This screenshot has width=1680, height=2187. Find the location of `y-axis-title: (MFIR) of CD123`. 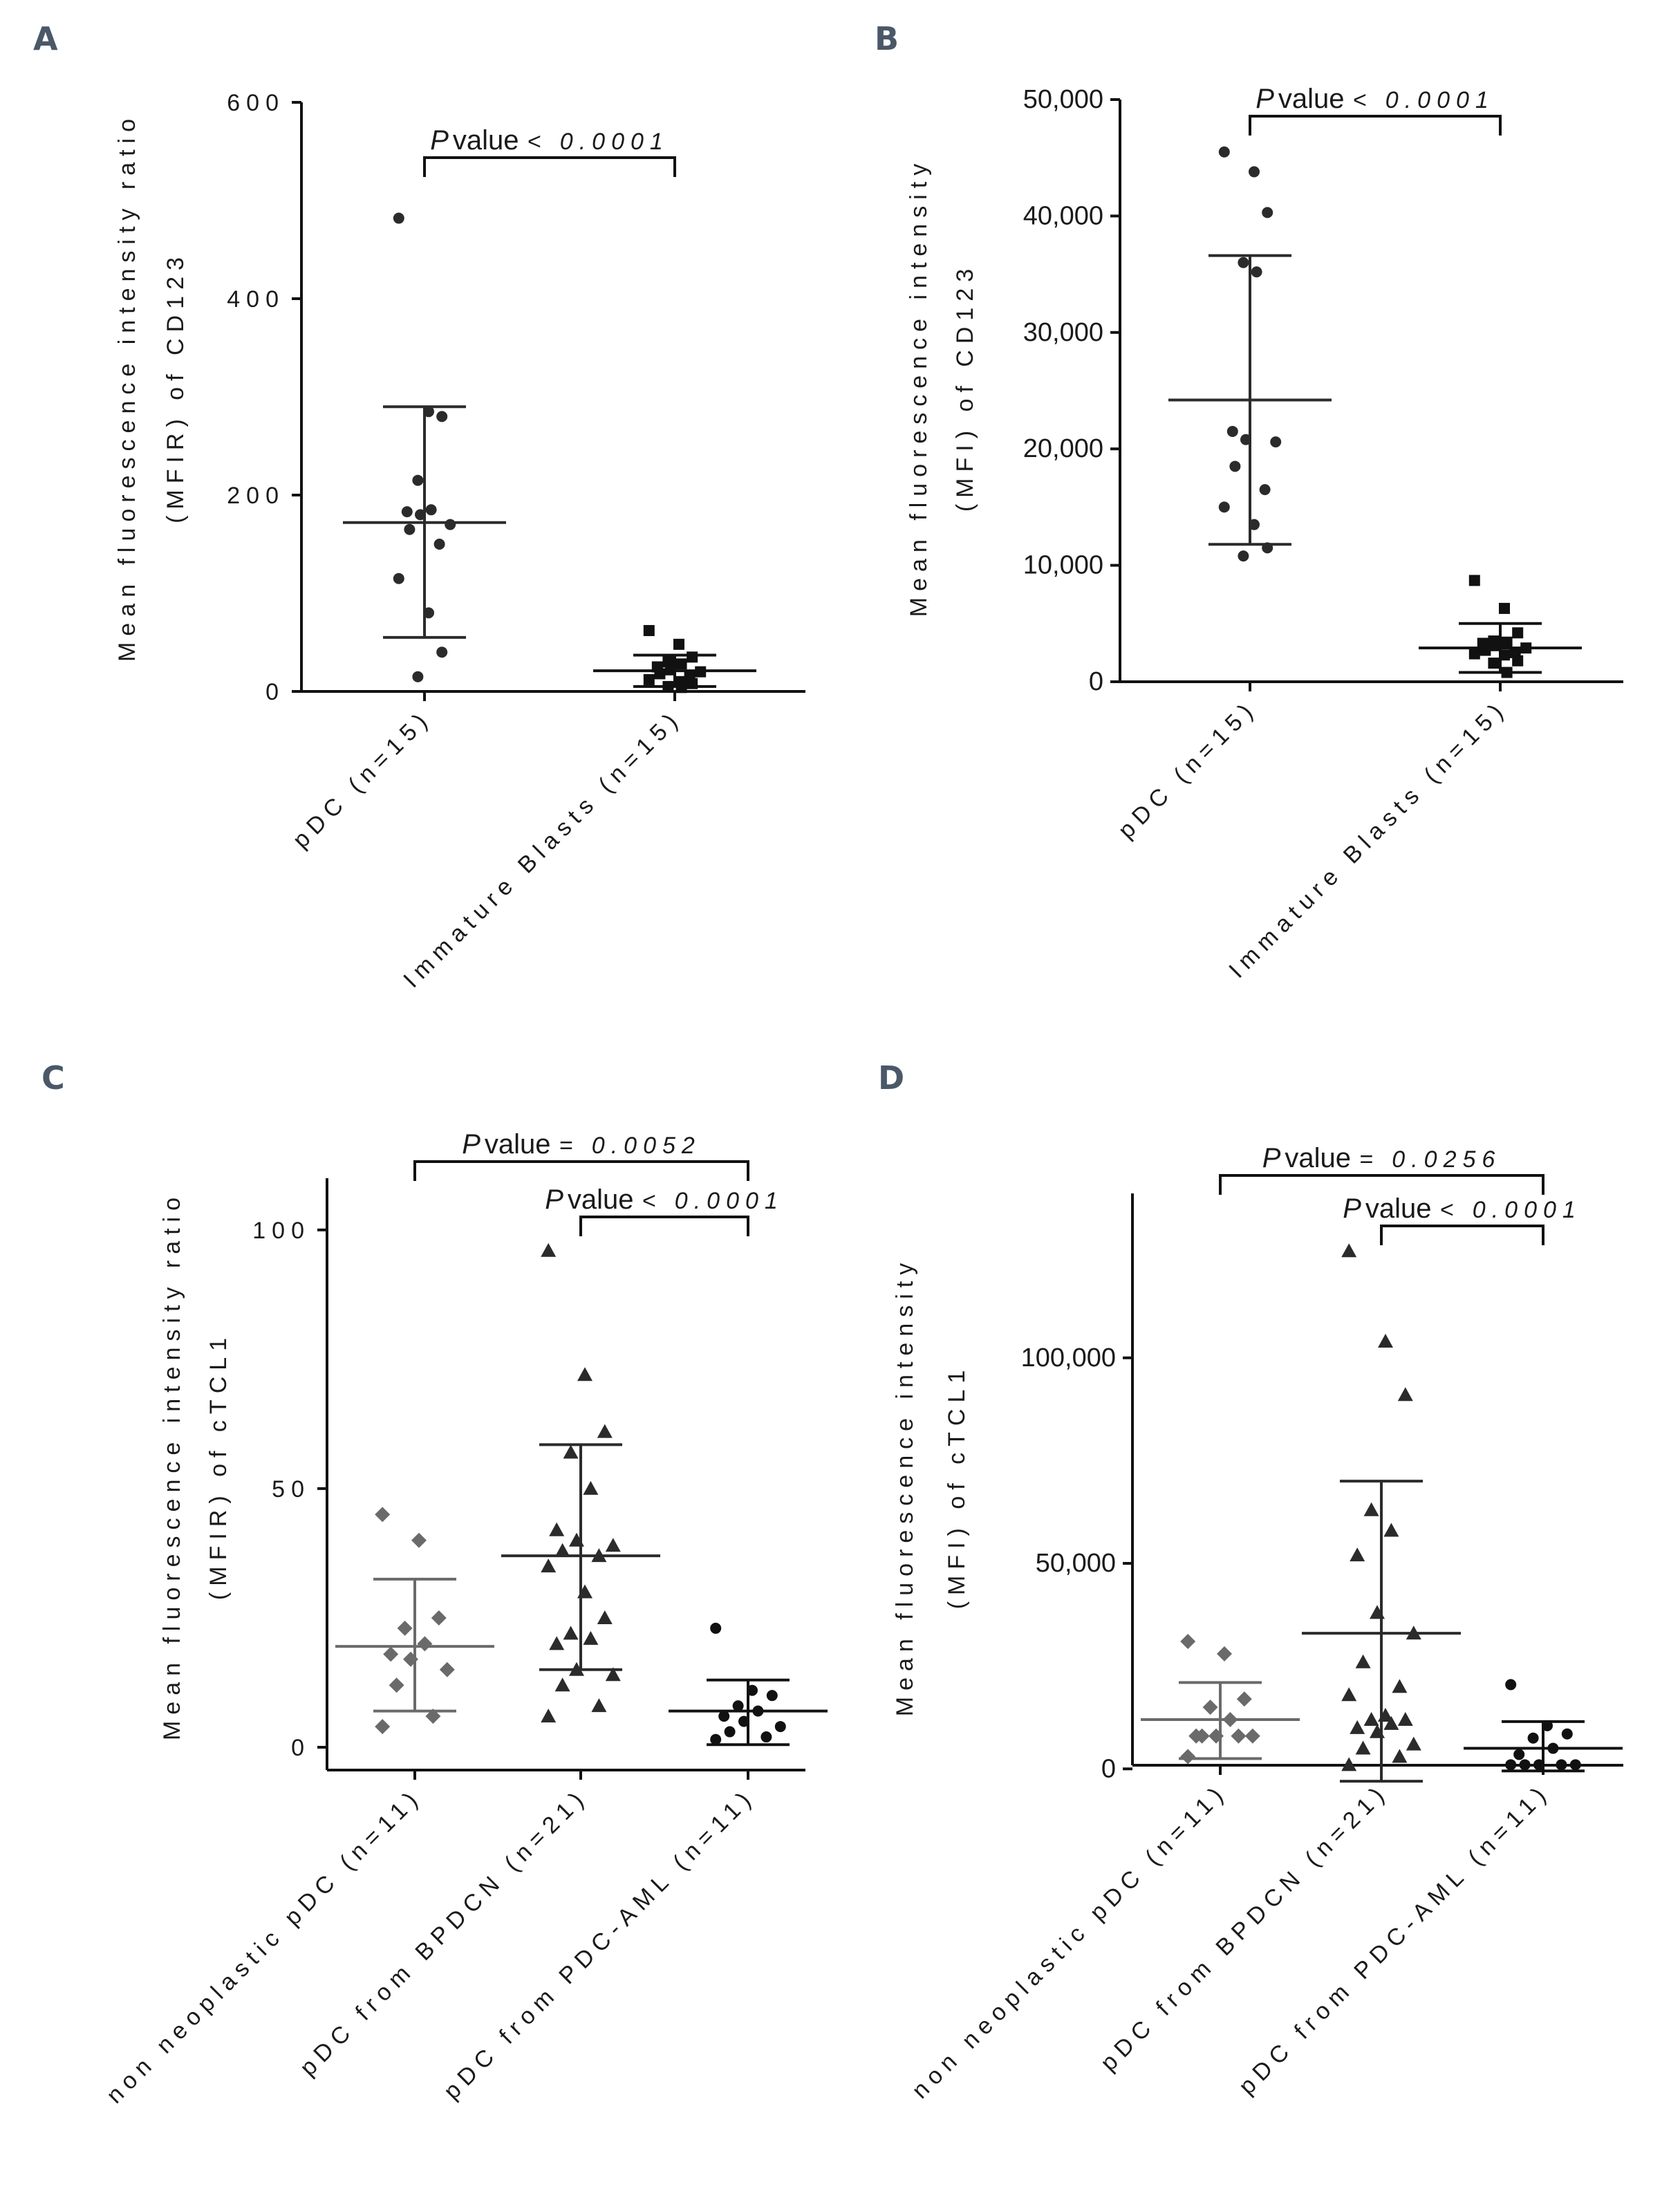

y-axis-title: (MFIR) of CD123 is located at coordinates (175, 387).